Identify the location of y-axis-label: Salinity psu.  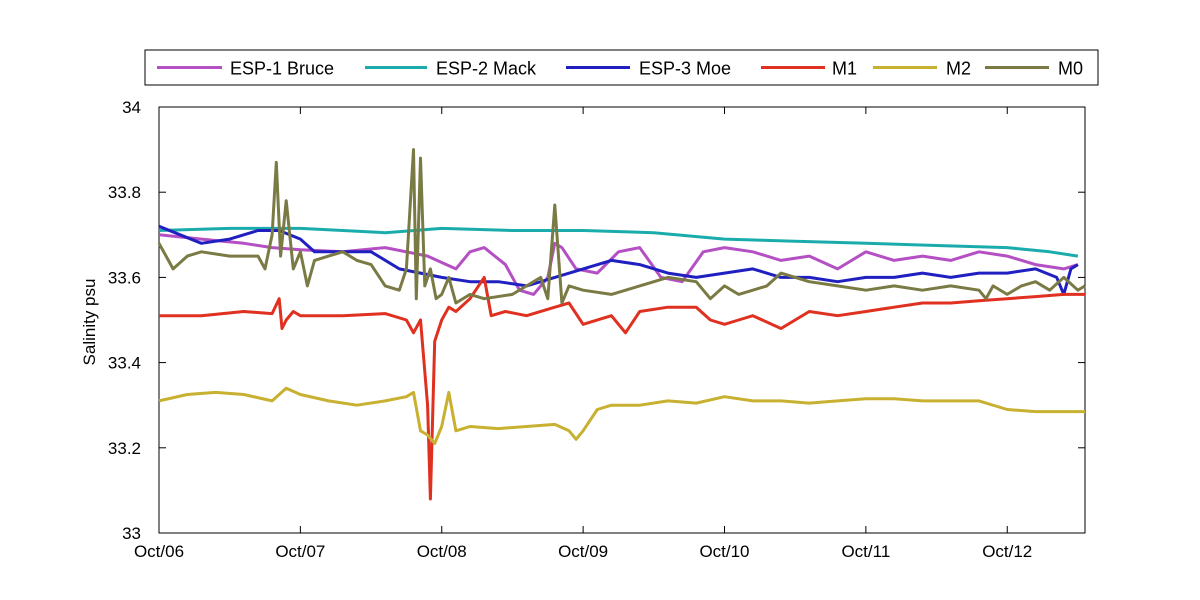
(89, 322).